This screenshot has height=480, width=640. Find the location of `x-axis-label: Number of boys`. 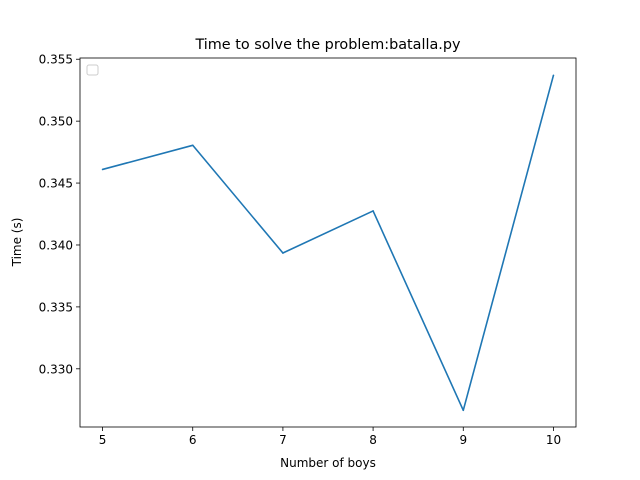

x-axis-label: Number of boys is located at coordinates (328, 463).